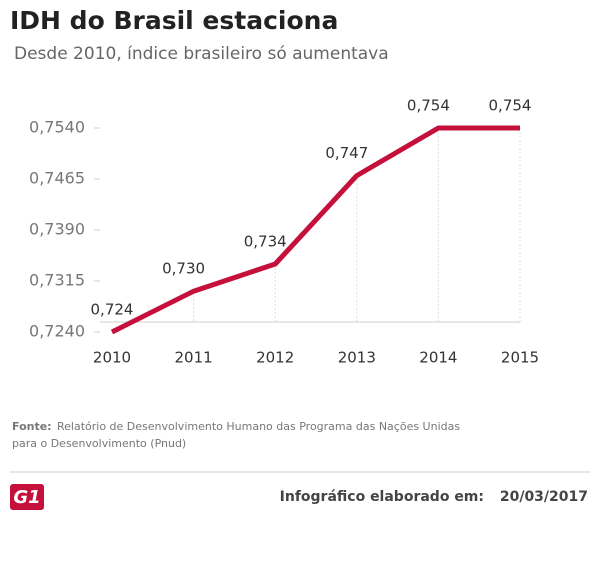 The image size is (600, 565). Describe the element at coordinates (194, 358) in the screenshot. I see `x-tick-label: 2011` at that location.